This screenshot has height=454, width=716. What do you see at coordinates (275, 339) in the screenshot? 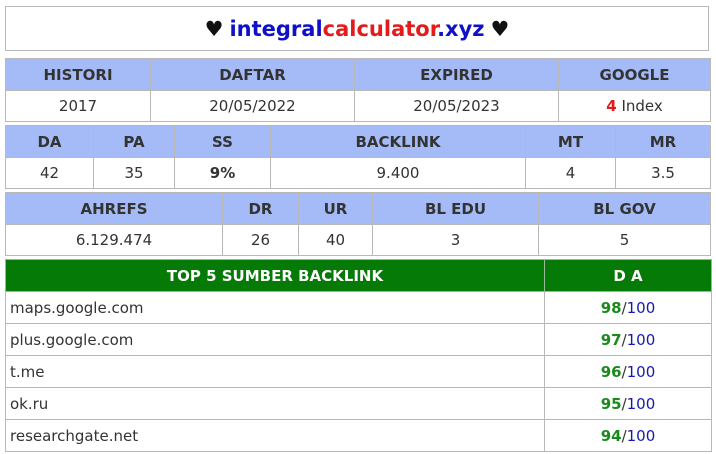
I see `backlink-site: plus.google.com` at bounding box center [275, 339].